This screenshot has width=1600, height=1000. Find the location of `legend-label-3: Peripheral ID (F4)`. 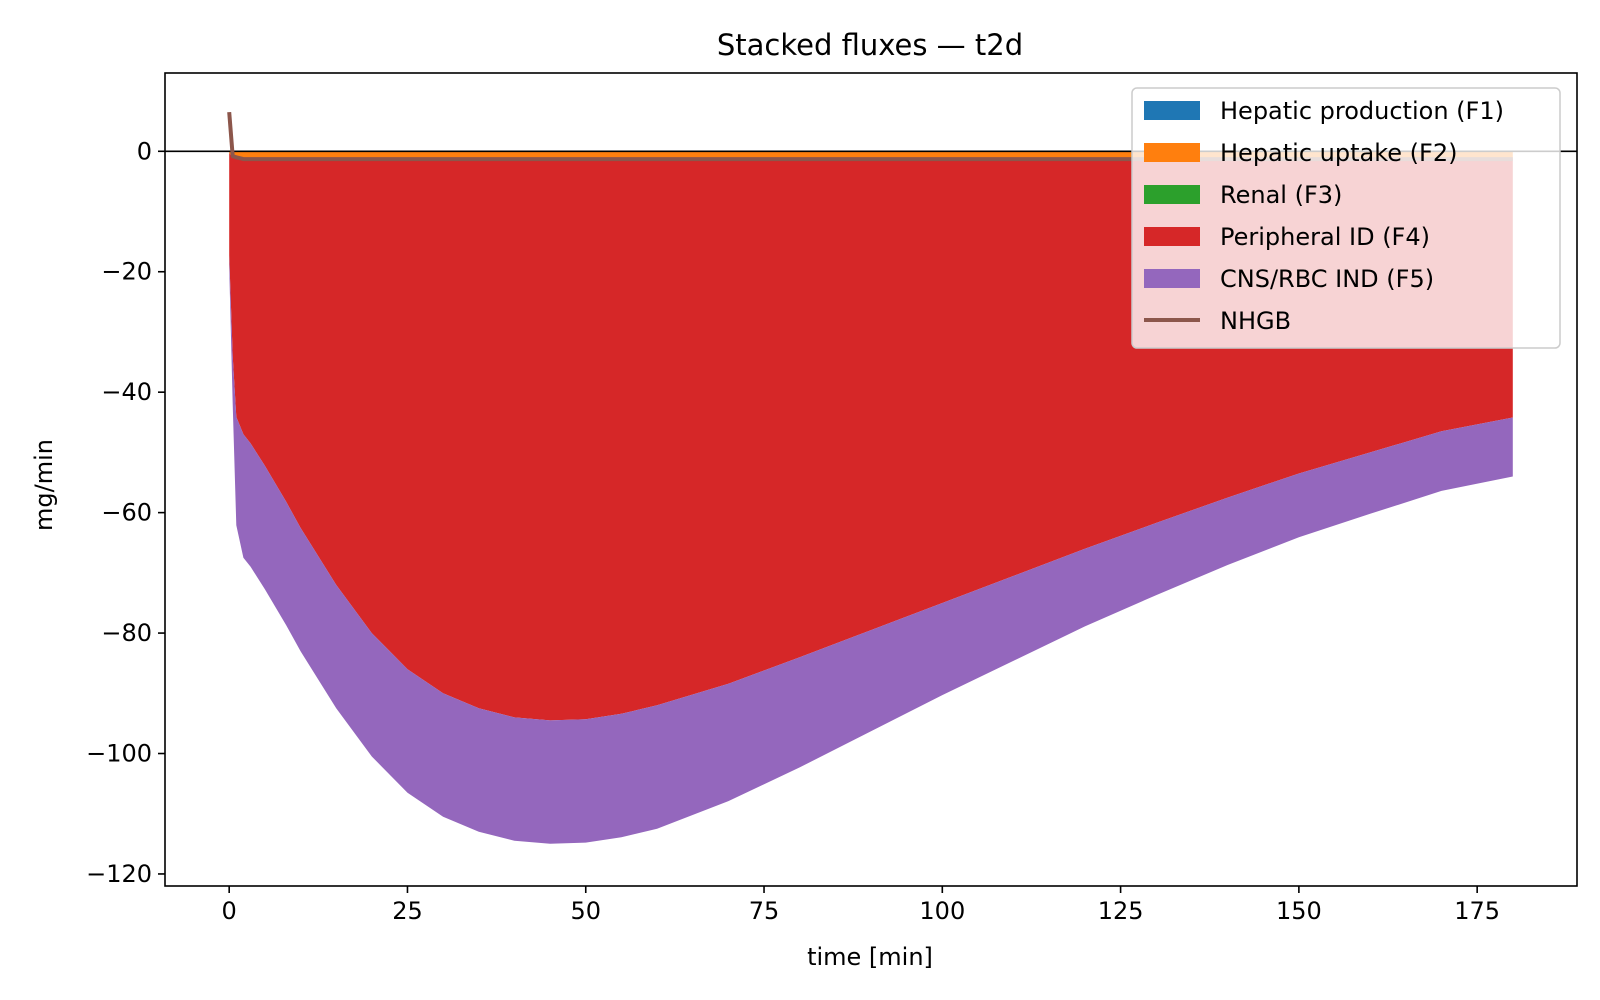

legend-label-3: Peripheral ID (F4) is located at coordinates (1325, 237).